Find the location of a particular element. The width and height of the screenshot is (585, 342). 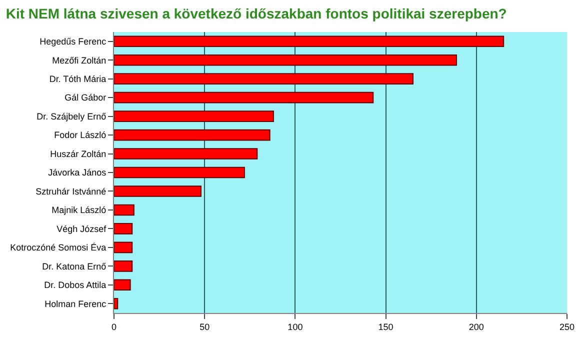

y-tick-label: Jávorka János is located at coordinates (77, 173).